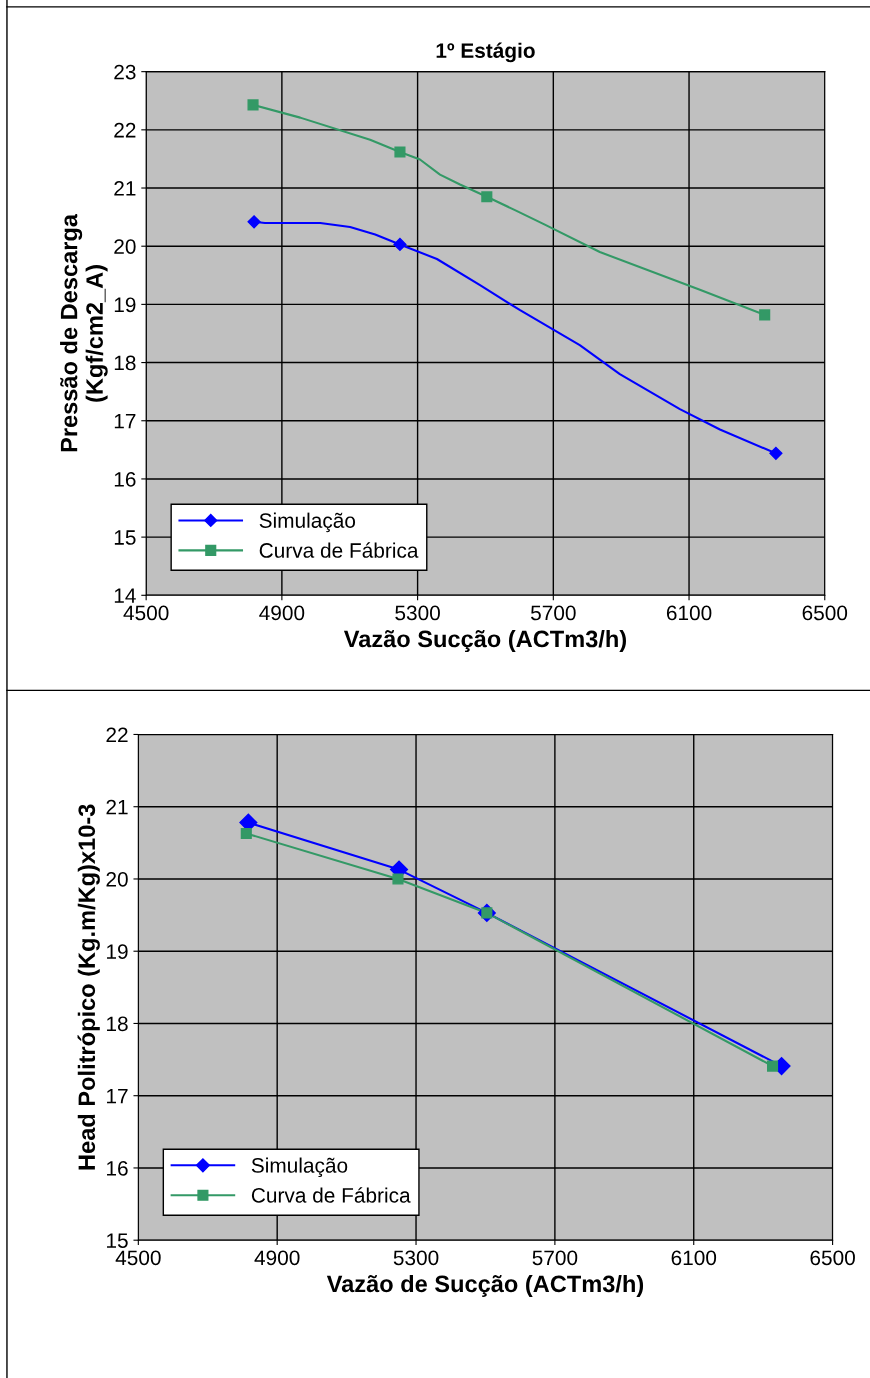  I want to click on y-axis-title: Head Politrópico (Kg.m/Kg)x10-3, so click(88, 987).